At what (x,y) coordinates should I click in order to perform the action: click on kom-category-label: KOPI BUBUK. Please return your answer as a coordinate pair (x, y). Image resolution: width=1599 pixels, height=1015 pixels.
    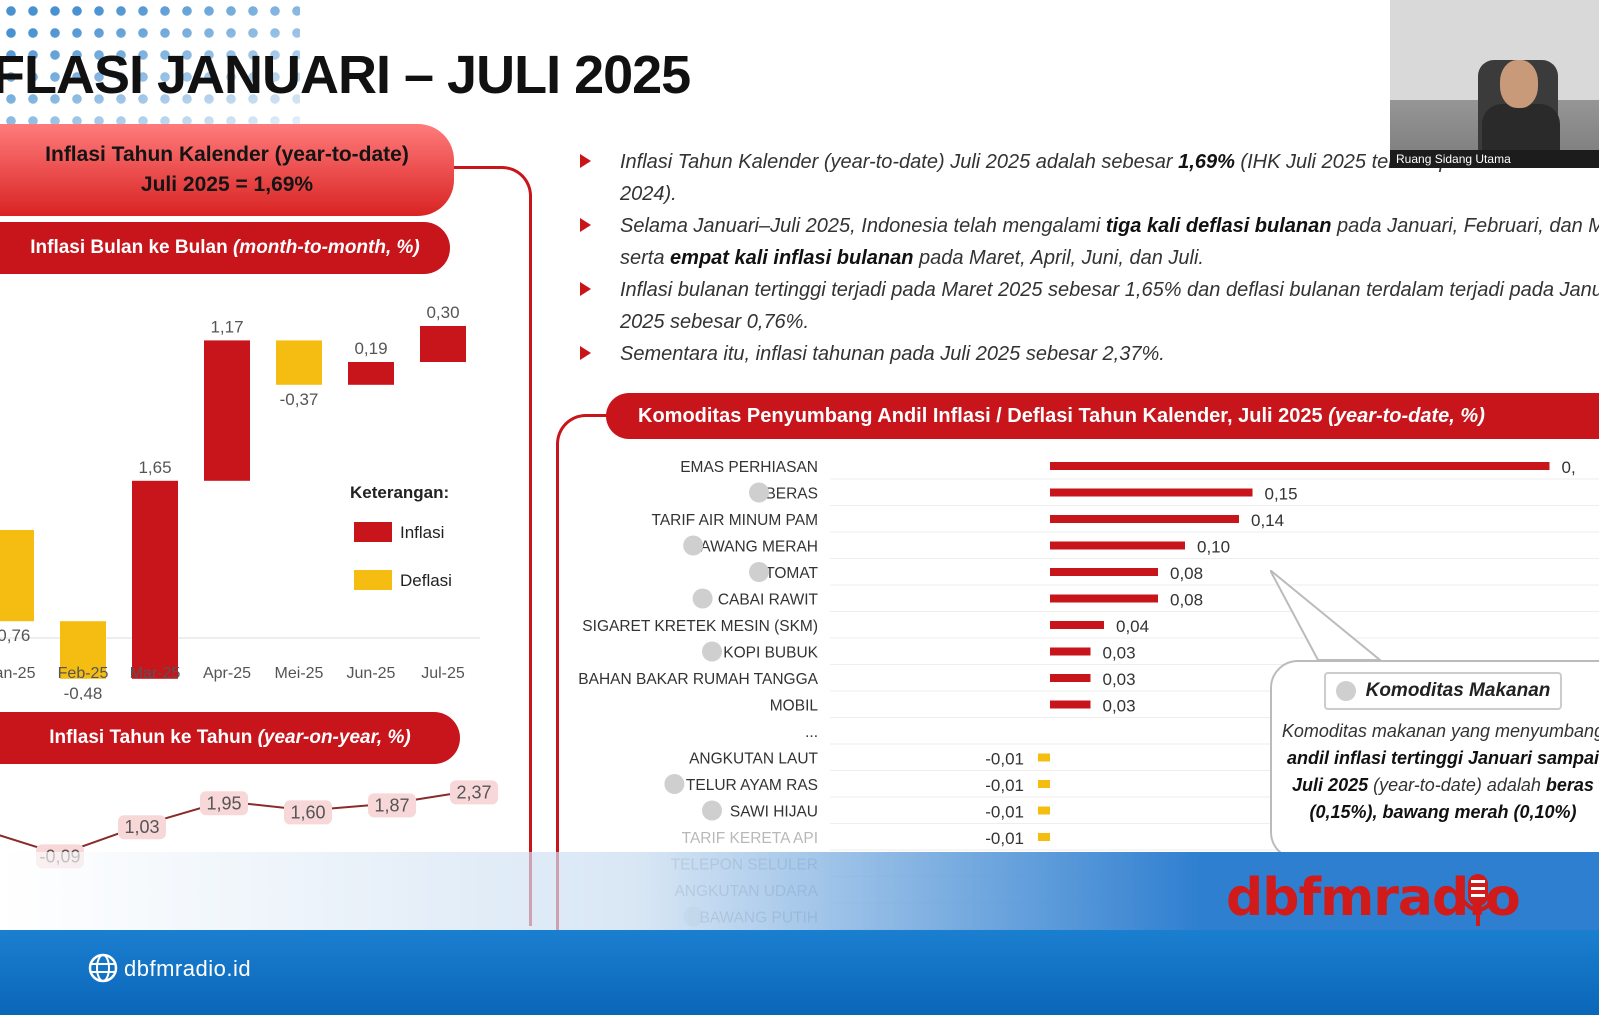
    Looking at the image, I should click on (770, 653).